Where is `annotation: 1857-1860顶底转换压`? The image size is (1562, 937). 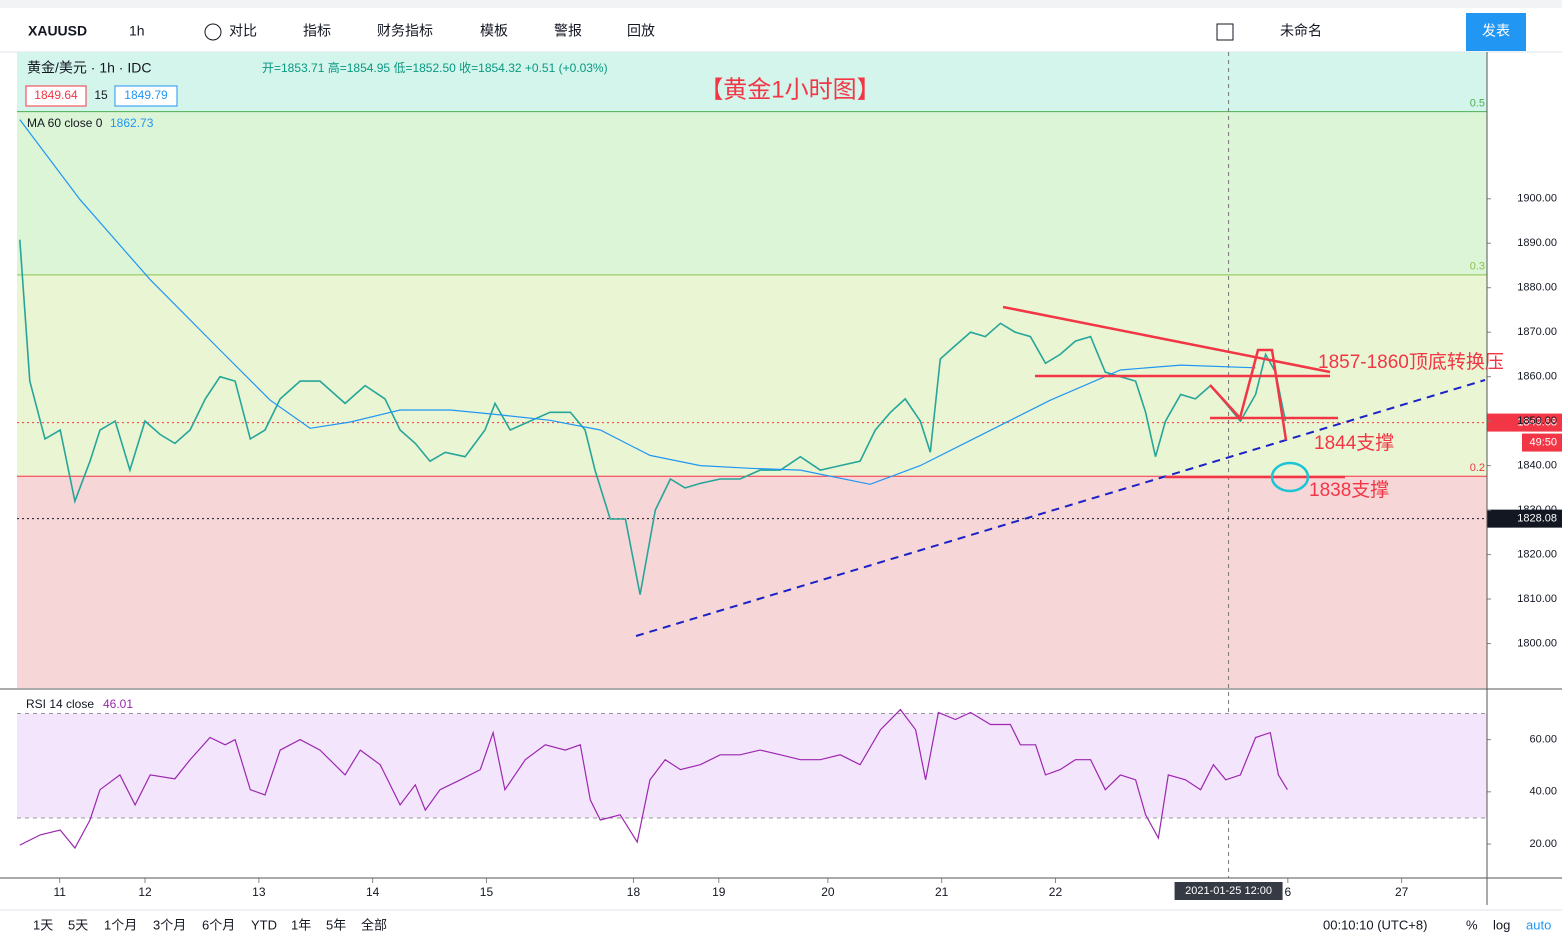
annotation: 1857-1860顶底转换压 is located at coordinates (1411, 362).